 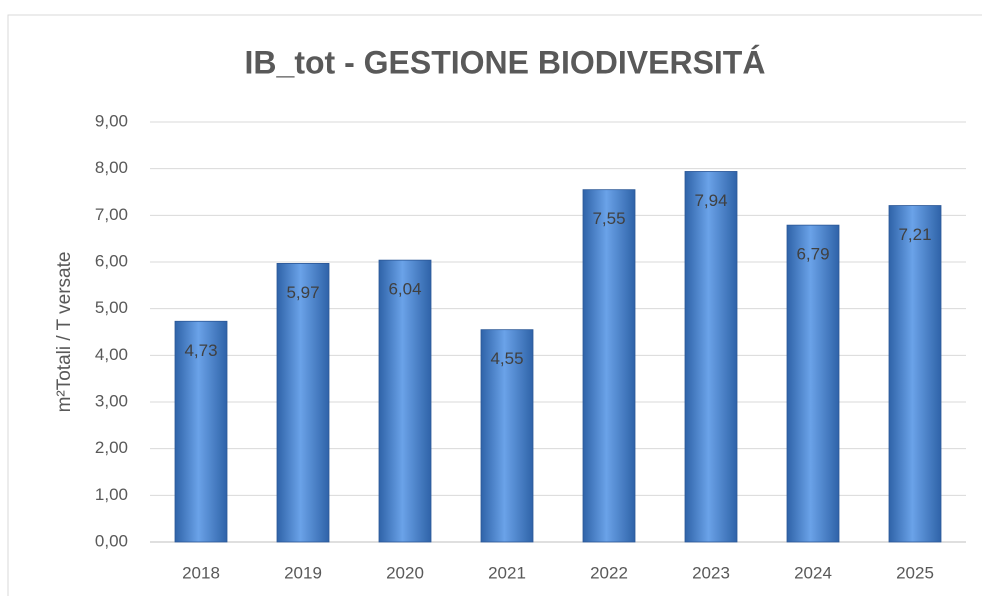 I want to click on y-tick-label: 7,00, so click(x=111, y=214).